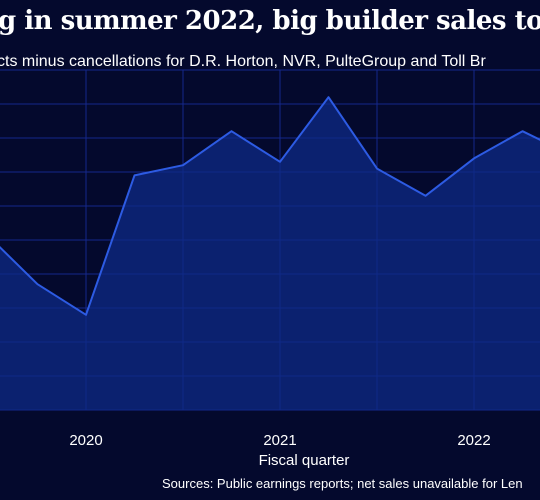 This screenshot has height=500, width=540. I want to click on x-axis-label: Fiscal quarter, so click(304, 460).